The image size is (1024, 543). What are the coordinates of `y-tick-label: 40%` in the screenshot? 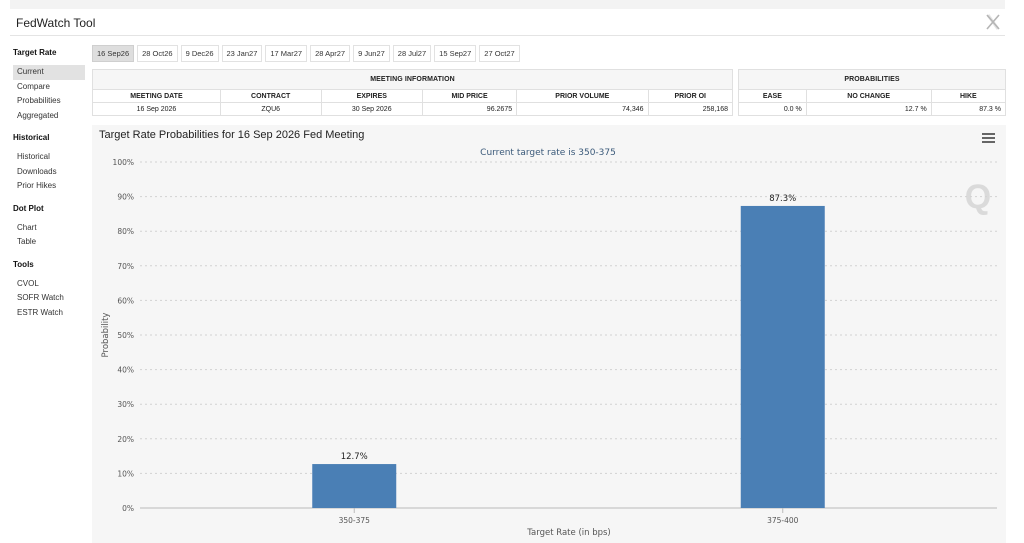 It's located at (125, 370).